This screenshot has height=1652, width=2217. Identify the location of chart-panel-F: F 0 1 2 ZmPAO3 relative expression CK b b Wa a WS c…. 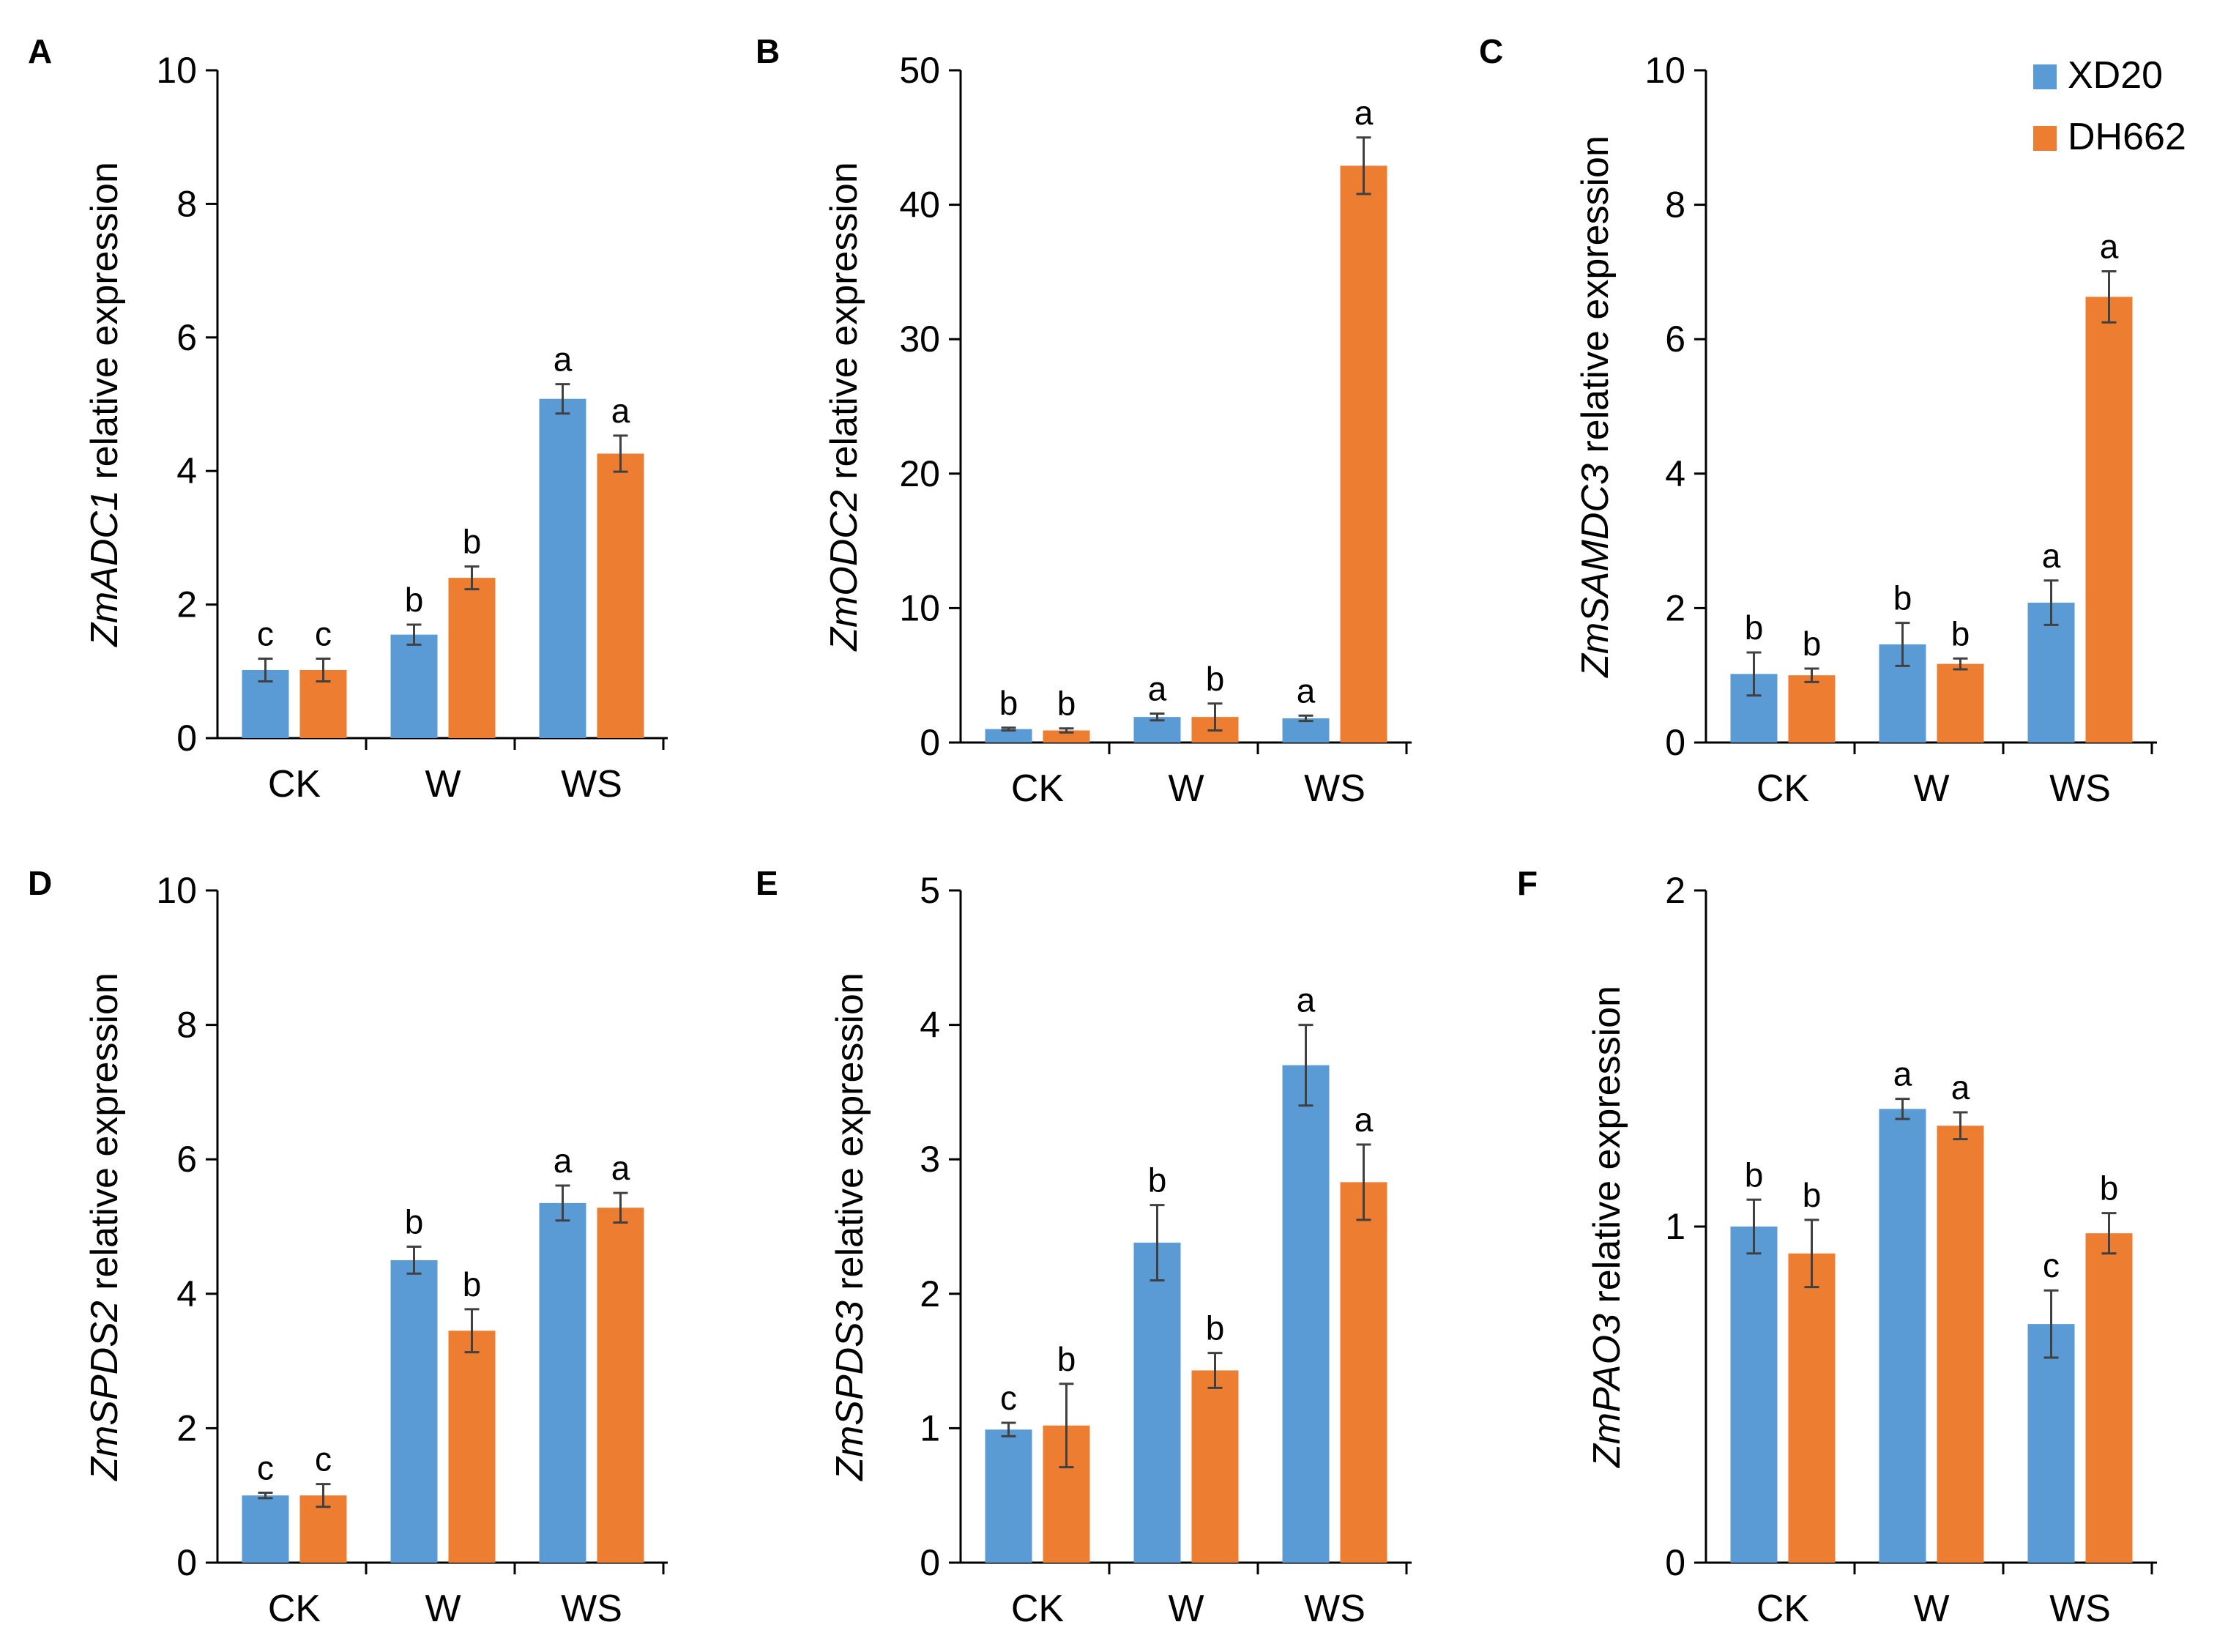
(1837, 1247).